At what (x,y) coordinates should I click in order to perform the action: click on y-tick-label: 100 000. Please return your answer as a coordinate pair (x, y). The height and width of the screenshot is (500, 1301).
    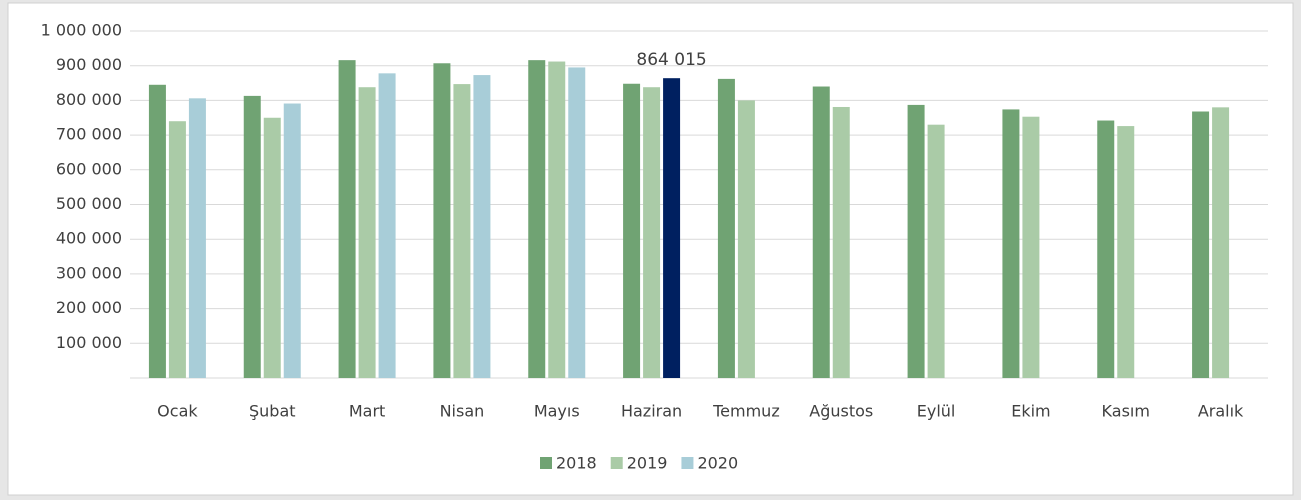
    Looking at the image, I should click on (89, 342).